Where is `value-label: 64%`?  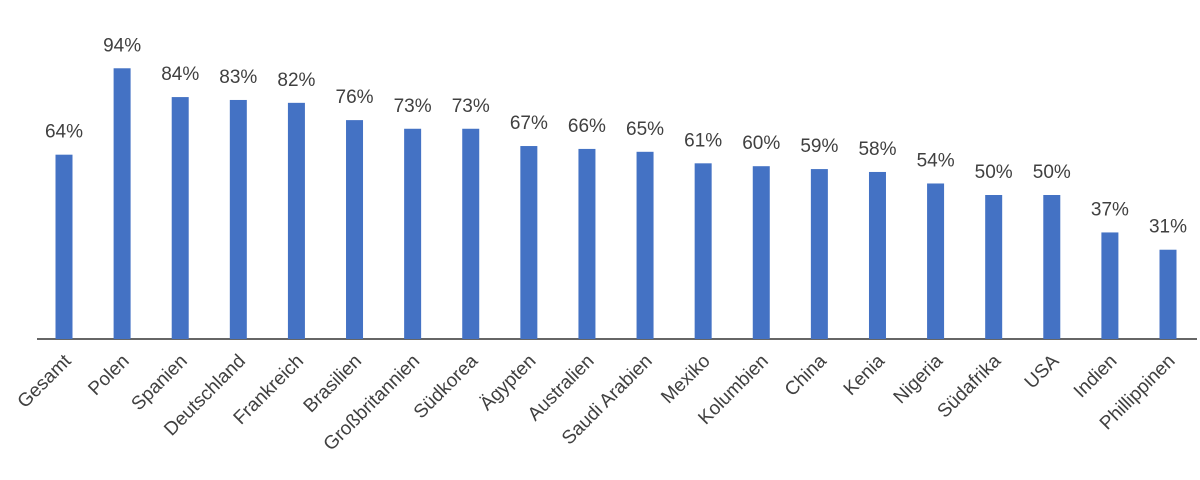 value-label: 64% is located at coordinates (64, 132).